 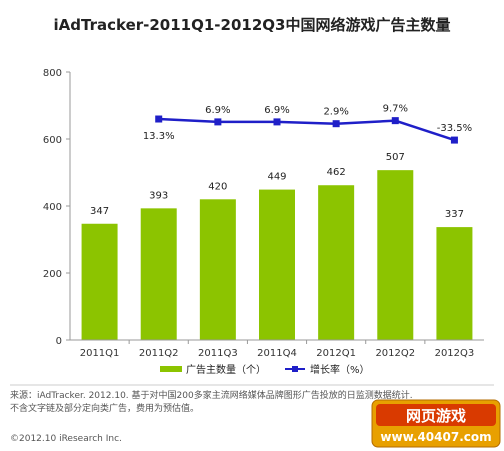 I want to click on legend-swatch-bars, so click(x=171, y=369).